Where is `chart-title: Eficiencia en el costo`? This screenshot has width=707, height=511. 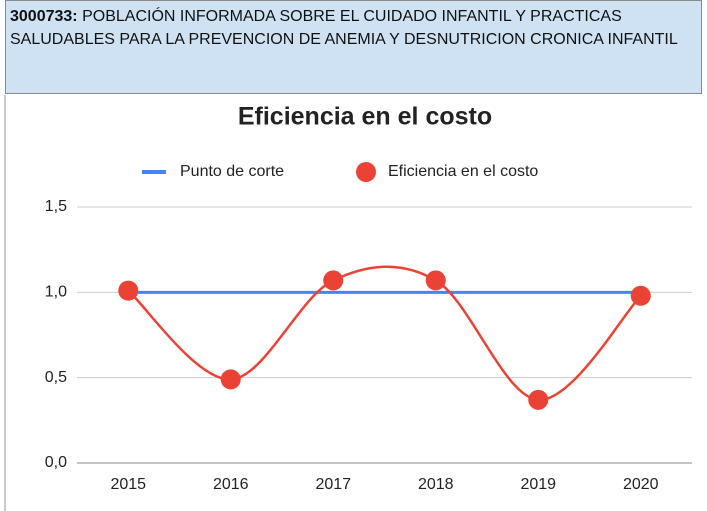
chart-title: Eficiencia en el costo is located at coordinates (365, 117).